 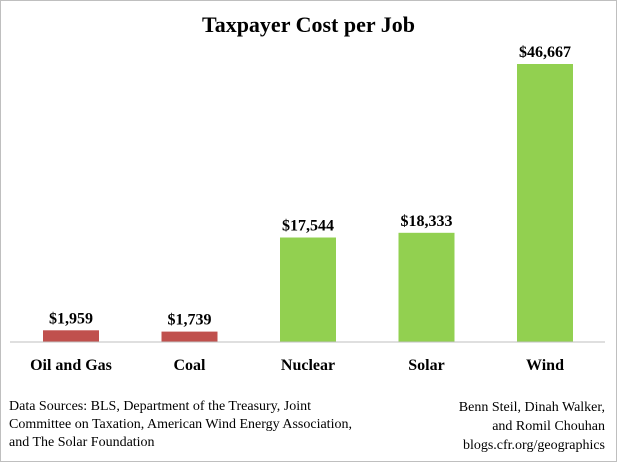 What do you see at coordinates (71, 336) in the screenshot?
I see `bar-oil-and-gas` at bounding box center [71, 336].